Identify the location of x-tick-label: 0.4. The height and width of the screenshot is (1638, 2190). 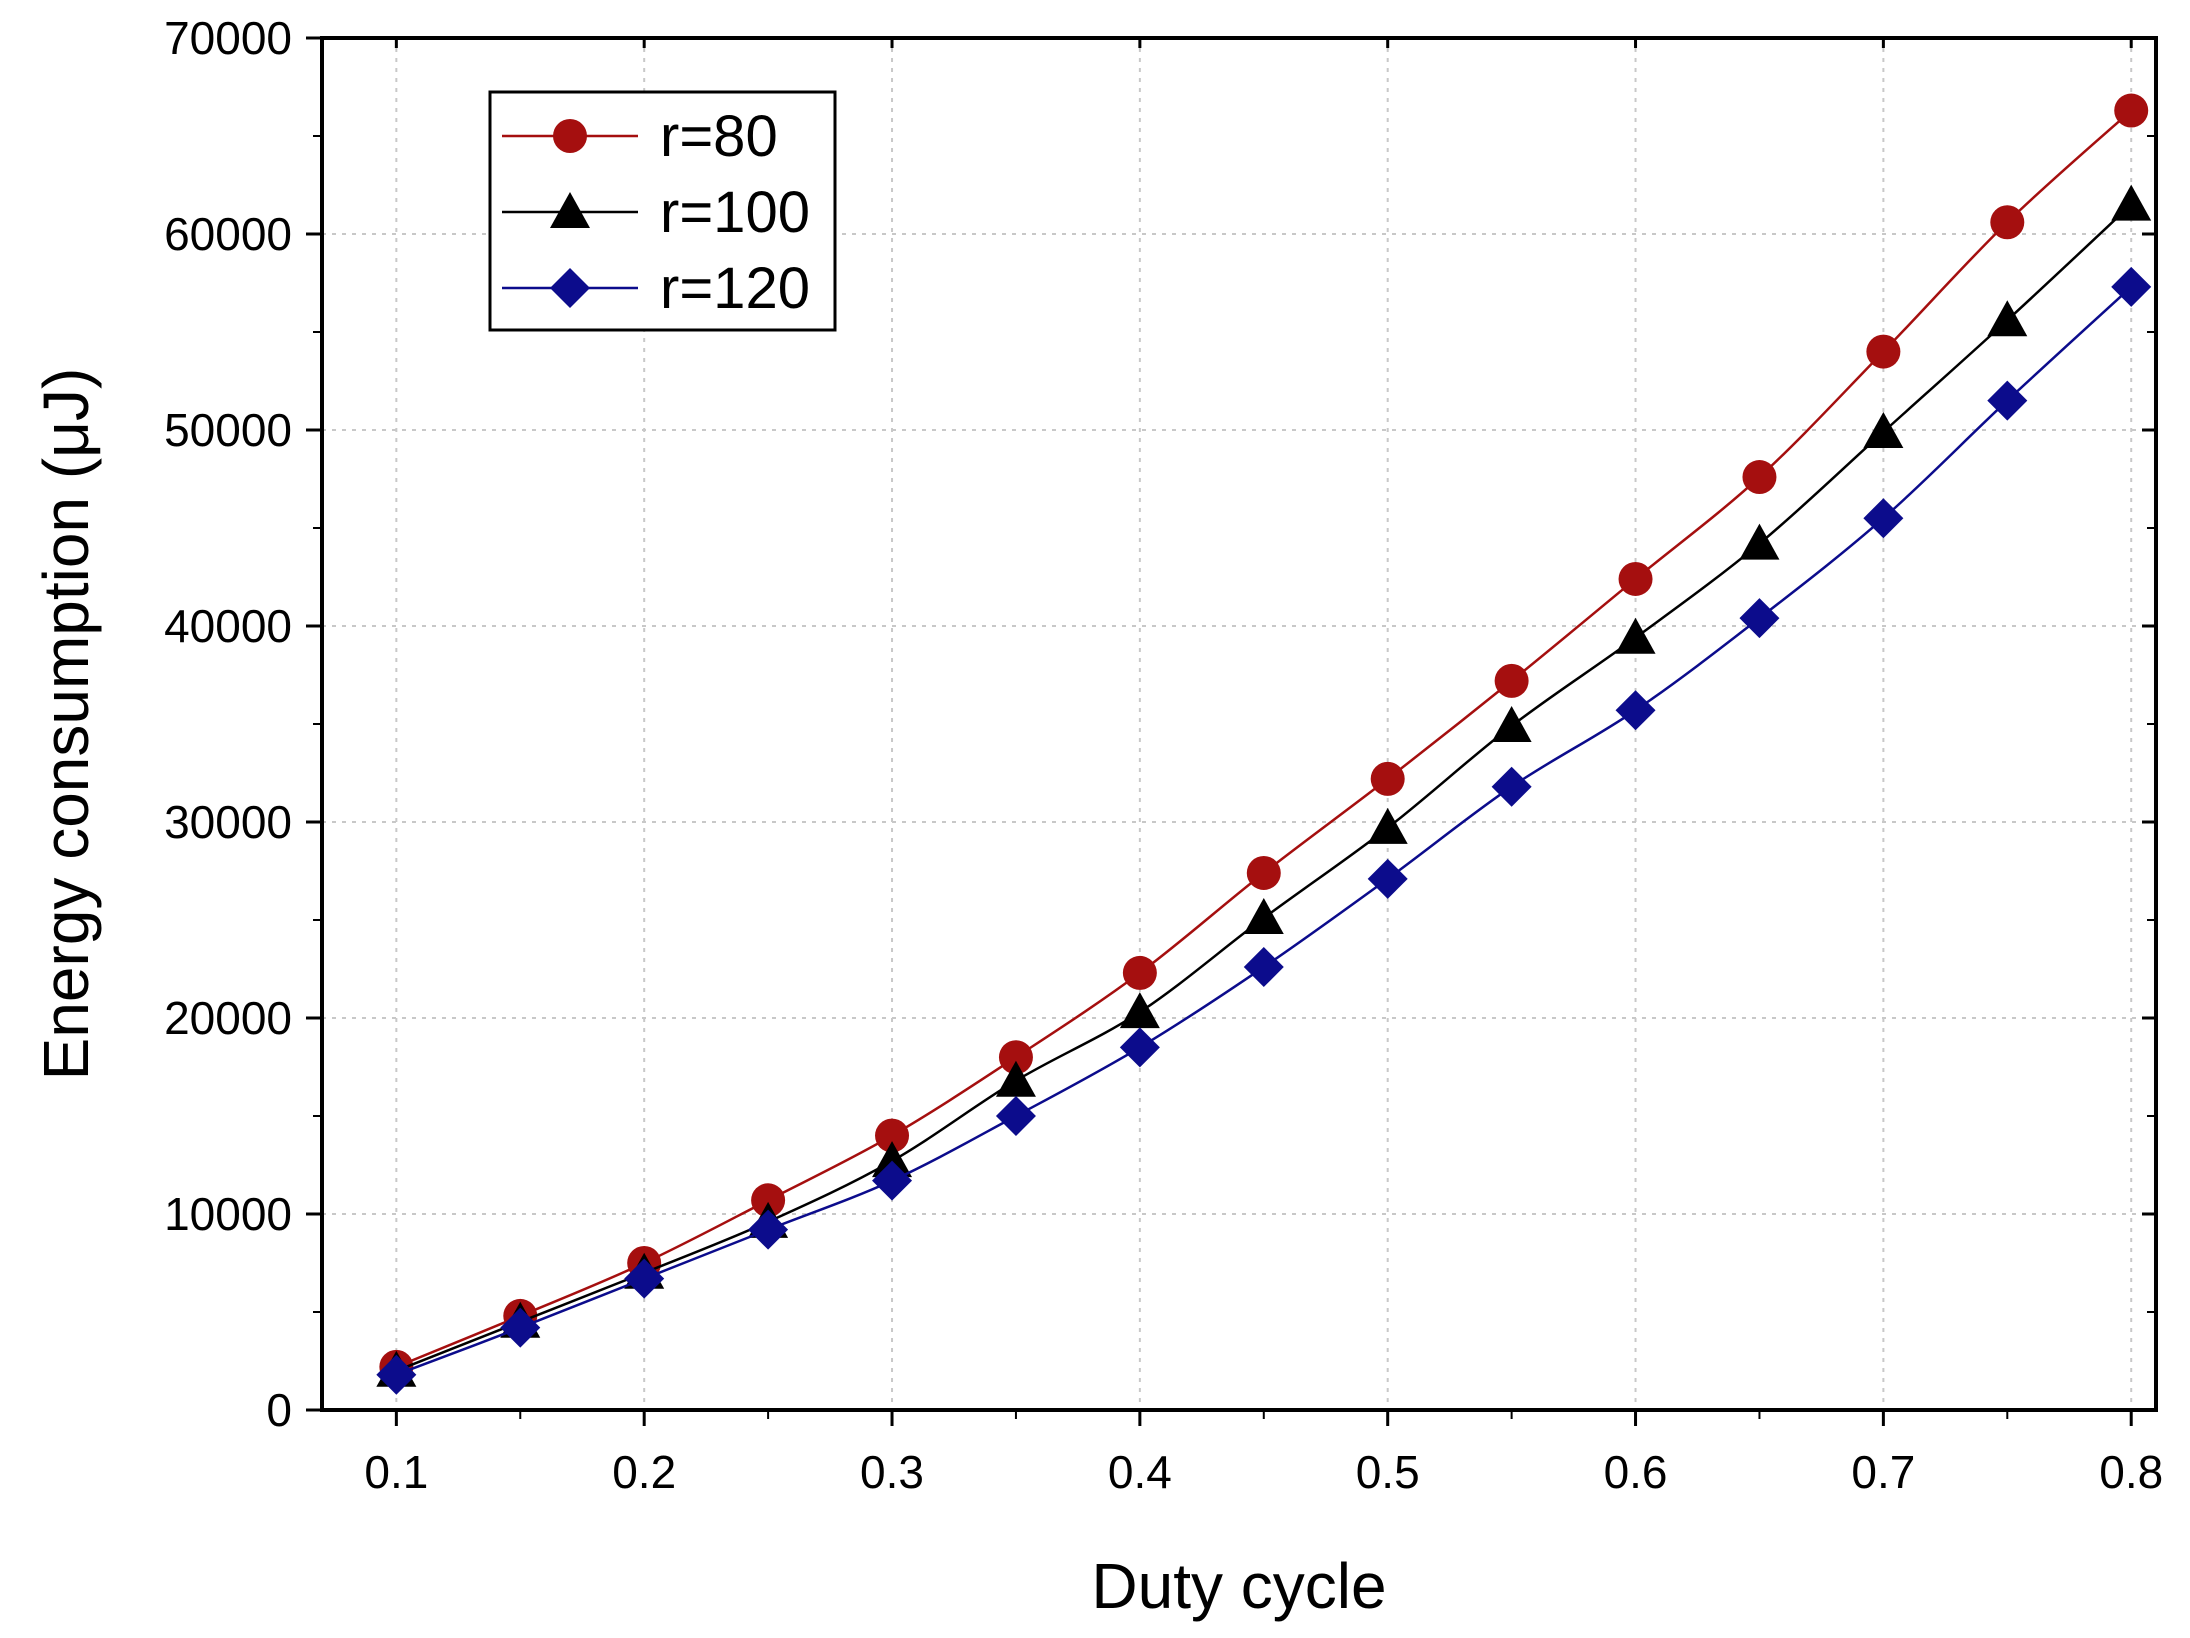
(1140, 1472).